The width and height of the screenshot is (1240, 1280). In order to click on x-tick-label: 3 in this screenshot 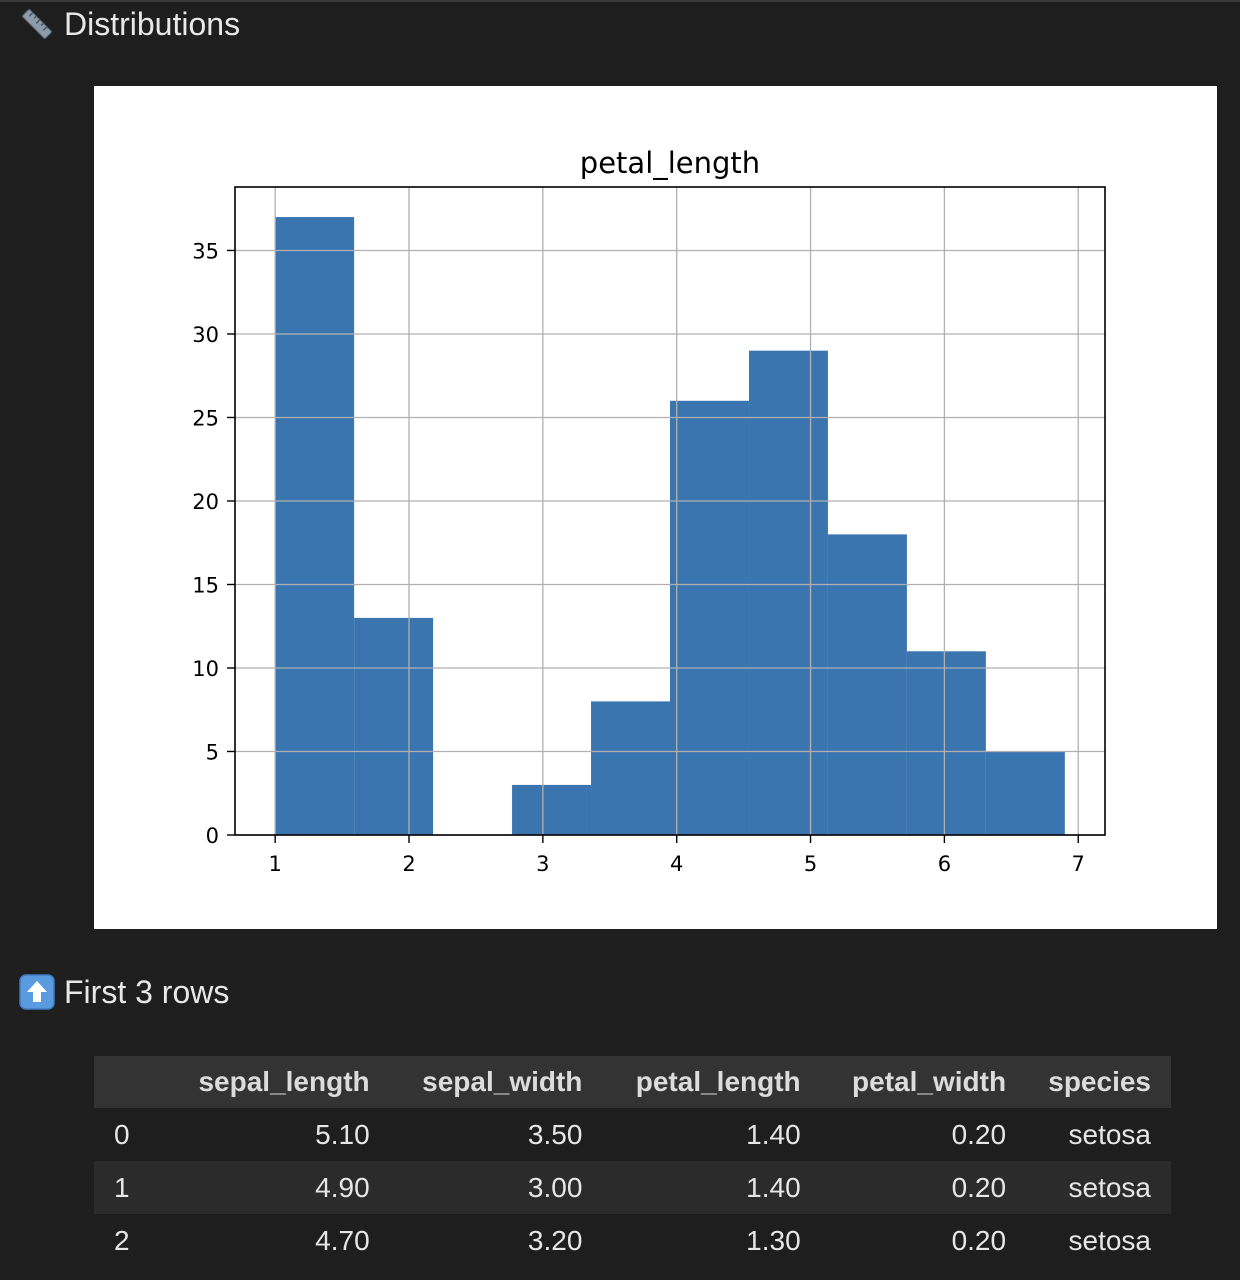, I will do `click(542, 864)`.